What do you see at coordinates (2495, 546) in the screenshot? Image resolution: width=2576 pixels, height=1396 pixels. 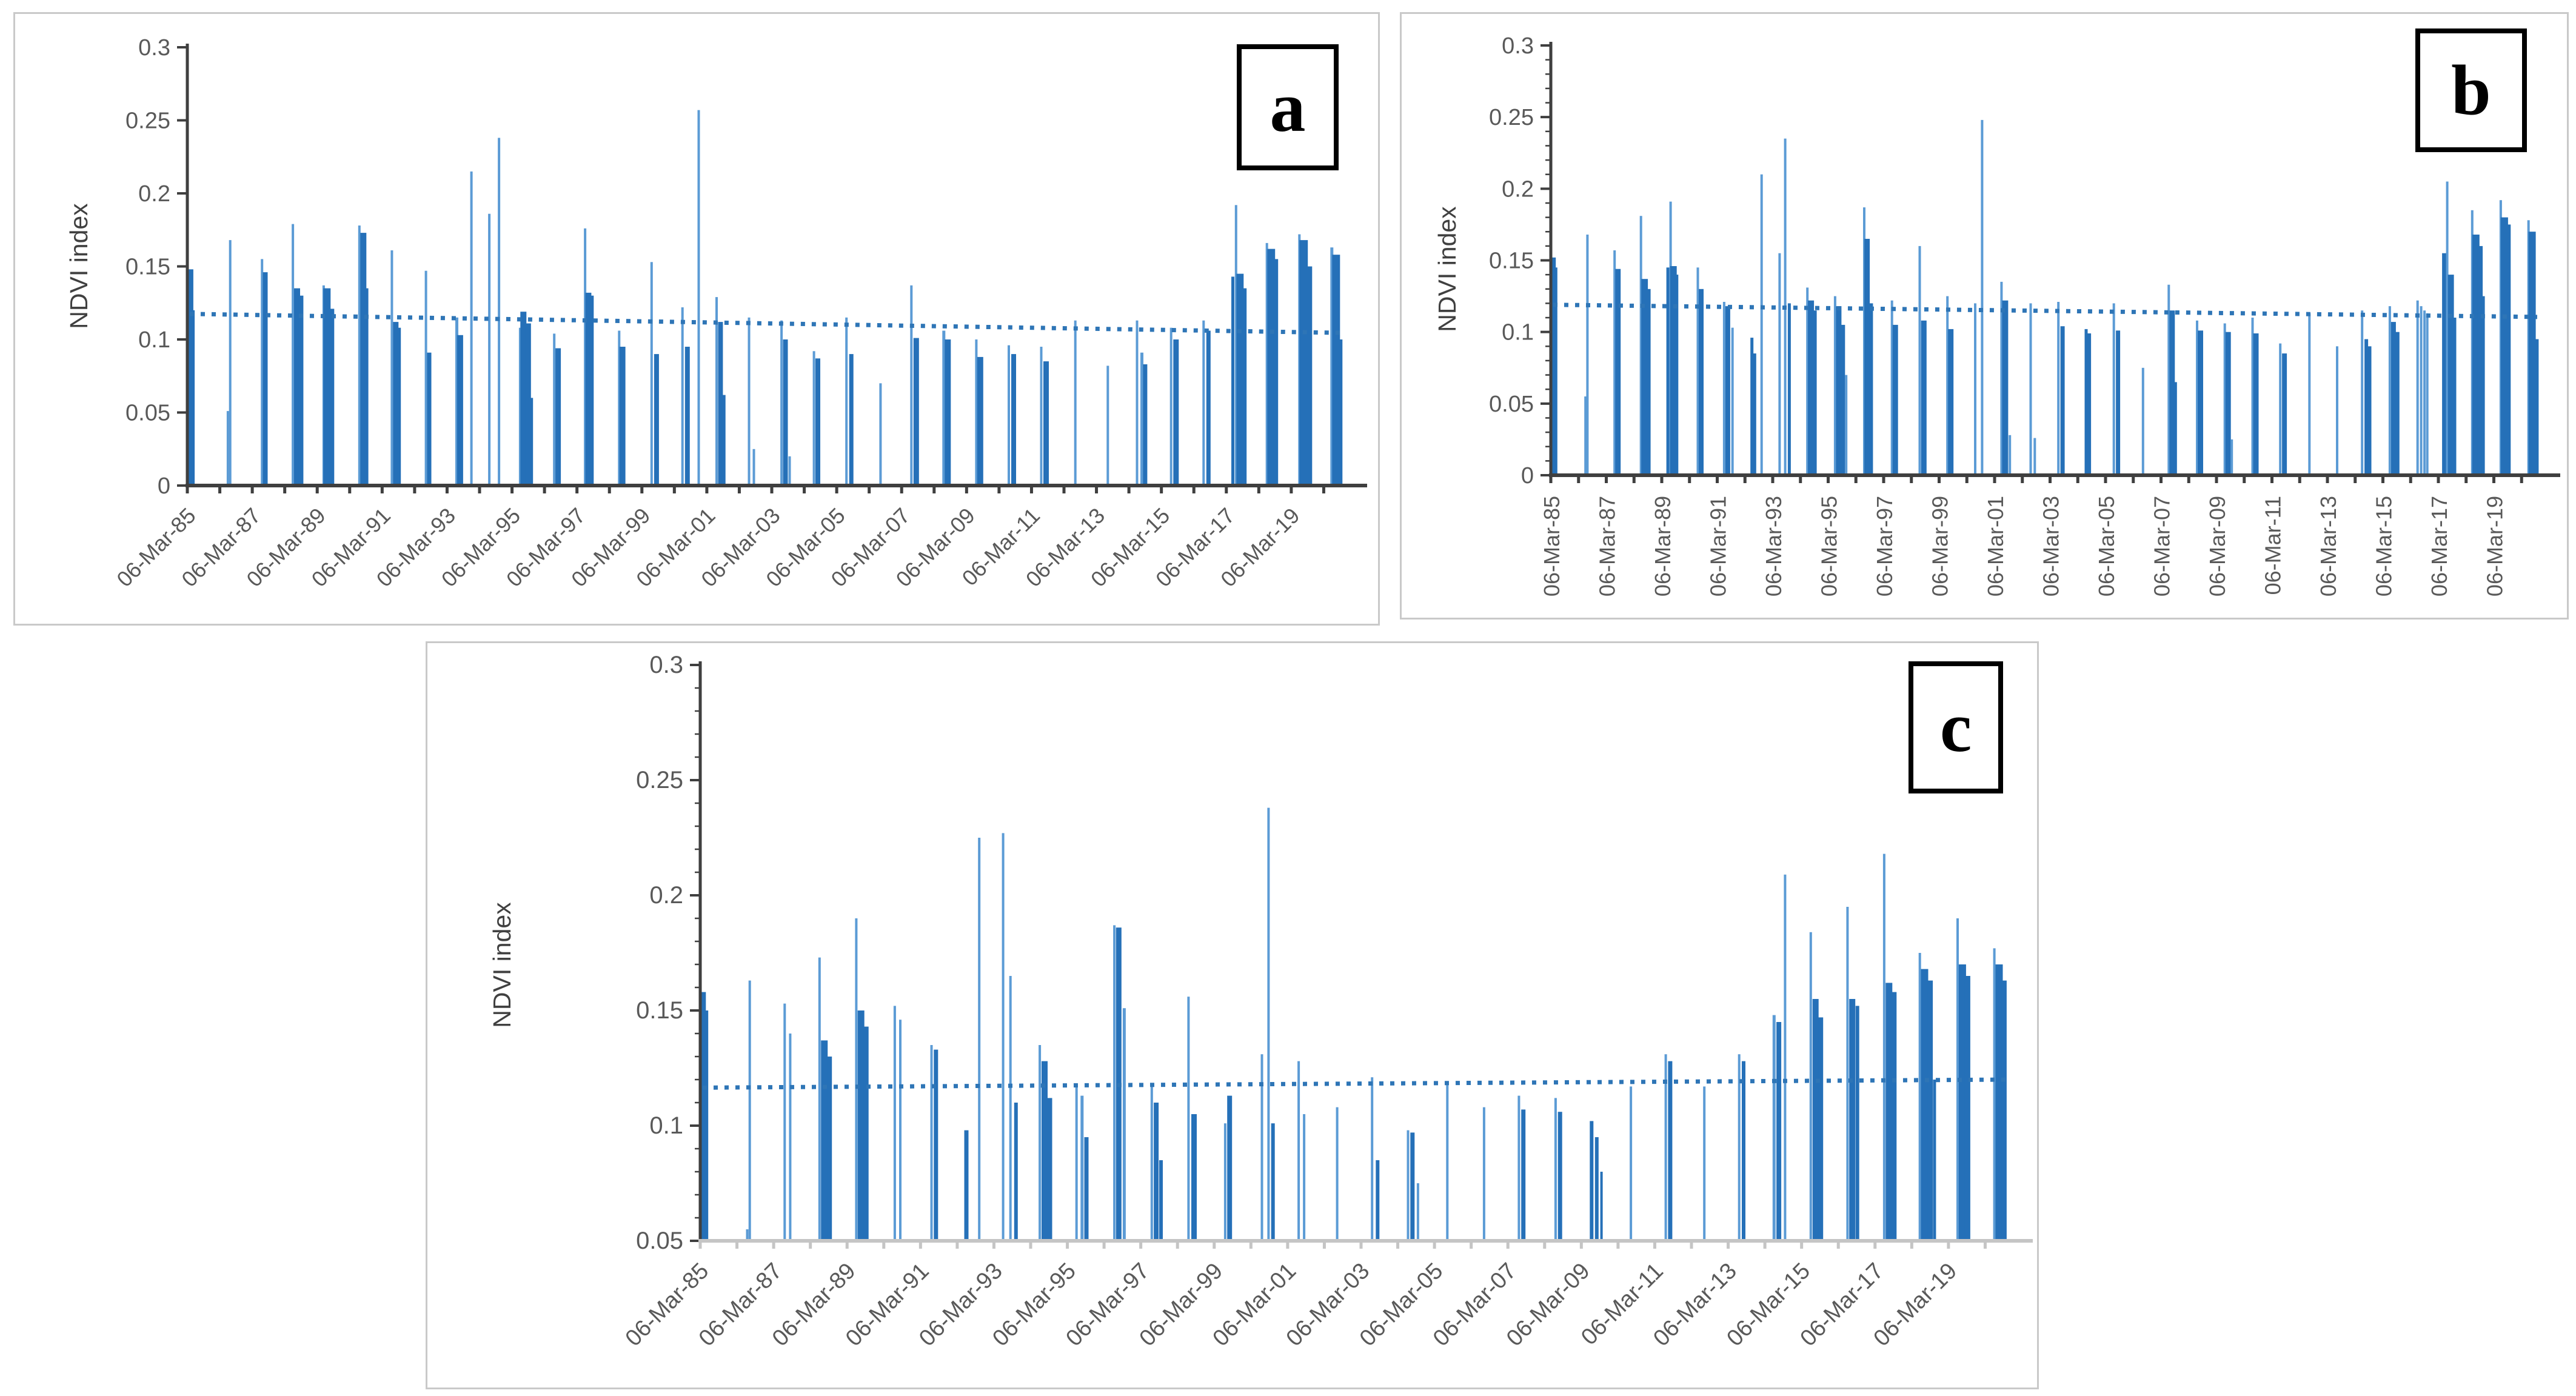 I see `x-tick-label: 06-Mar-19` at bounding box center [2495, 546].